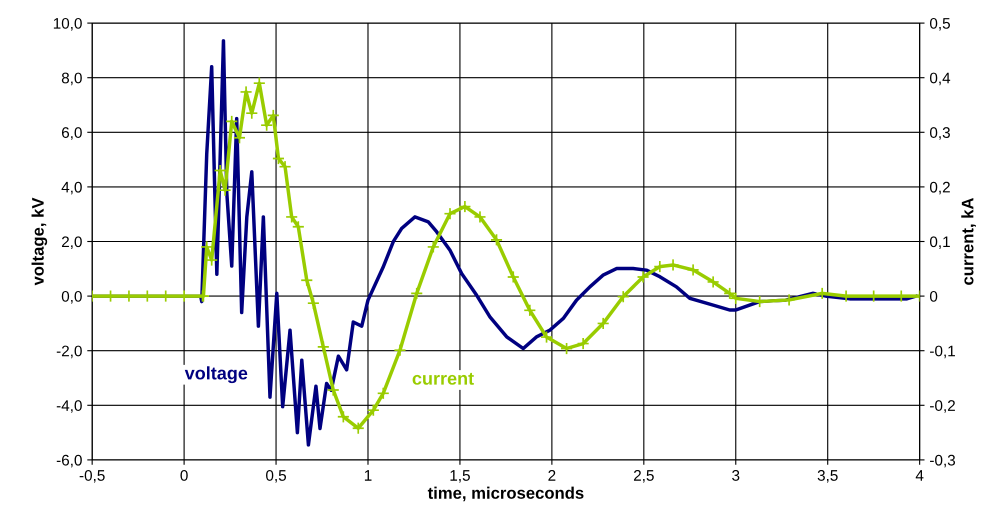 This screenshot has height=525, width=991. I want to click on x-tick-label: 3, so click(736, 475).